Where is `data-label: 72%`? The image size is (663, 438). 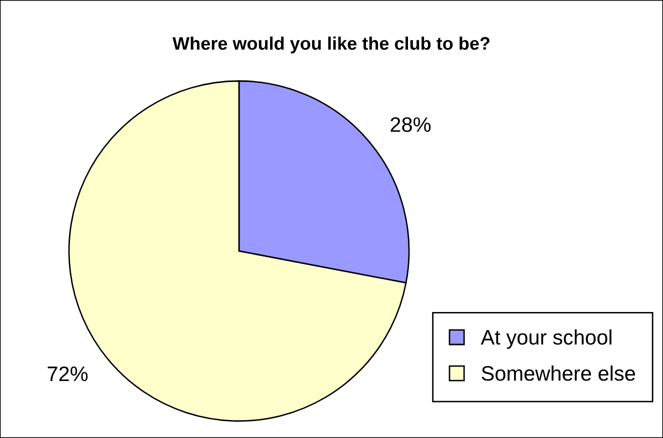 data-label: 72% is located at coordinates (68, 374).